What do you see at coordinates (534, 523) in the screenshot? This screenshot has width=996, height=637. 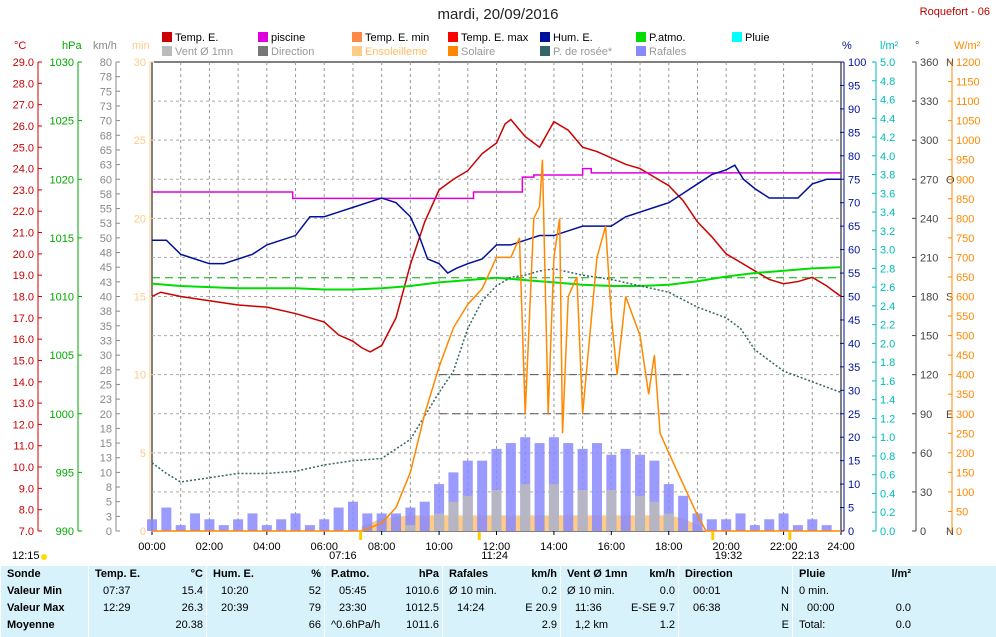 I see `series-sunshine-area` at bounding box center [534, 523].